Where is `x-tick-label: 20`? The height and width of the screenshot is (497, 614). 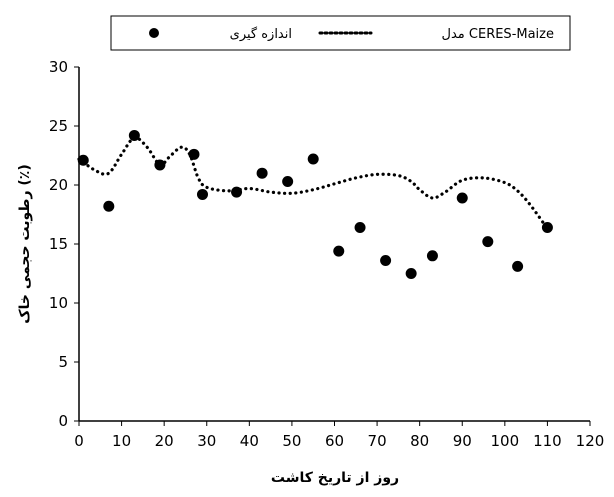
x-tick-label: 20 is located at coordinates (164, 441).